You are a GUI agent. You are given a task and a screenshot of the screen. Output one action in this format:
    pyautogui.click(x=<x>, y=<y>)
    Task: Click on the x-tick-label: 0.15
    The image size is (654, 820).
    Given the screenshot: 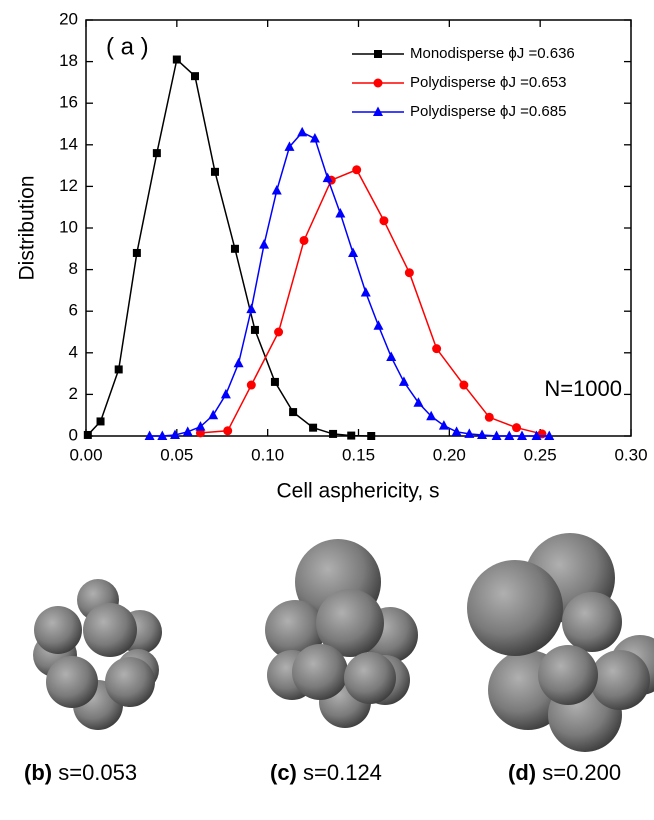 What is the action you would take?
    pyautogui.click(x=358, y=454)
    